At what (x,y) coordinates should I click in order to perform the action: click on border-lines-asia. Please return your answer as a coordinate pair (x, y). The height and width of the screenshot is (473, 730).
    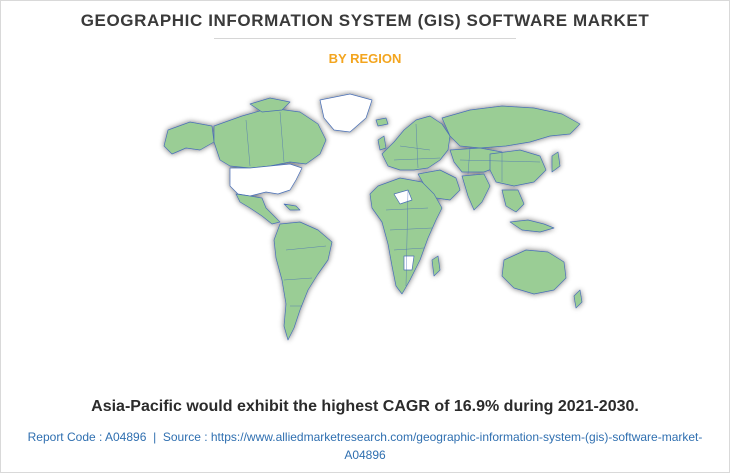
    Looking at the image, I should click on (500, 164).